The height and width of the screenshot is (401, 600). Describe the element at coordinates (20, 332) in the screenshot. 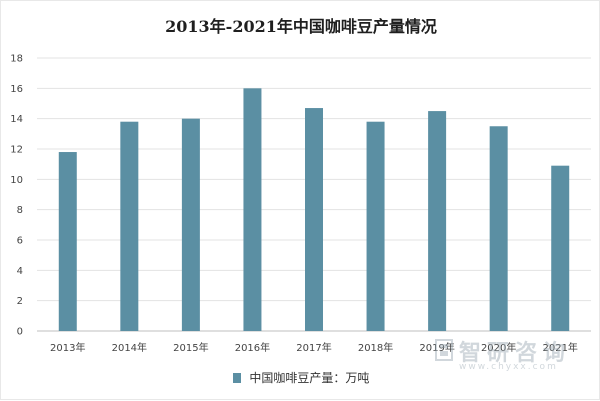

I see `y-tick-label: 0` at that location.